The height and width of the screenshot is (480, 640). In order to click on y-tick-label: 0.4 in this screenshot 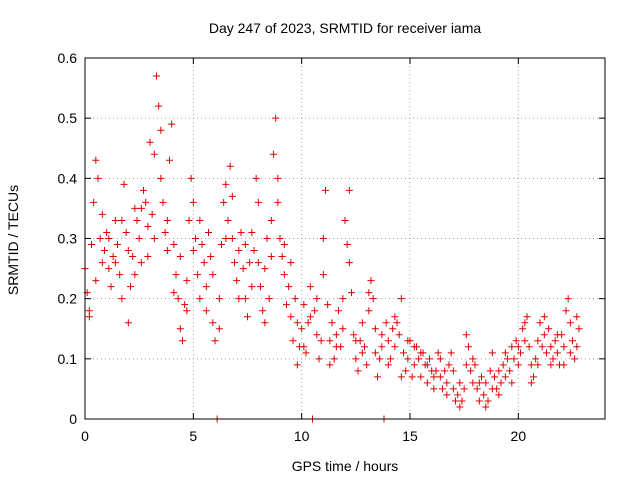, I will do `click(68, 178)`.